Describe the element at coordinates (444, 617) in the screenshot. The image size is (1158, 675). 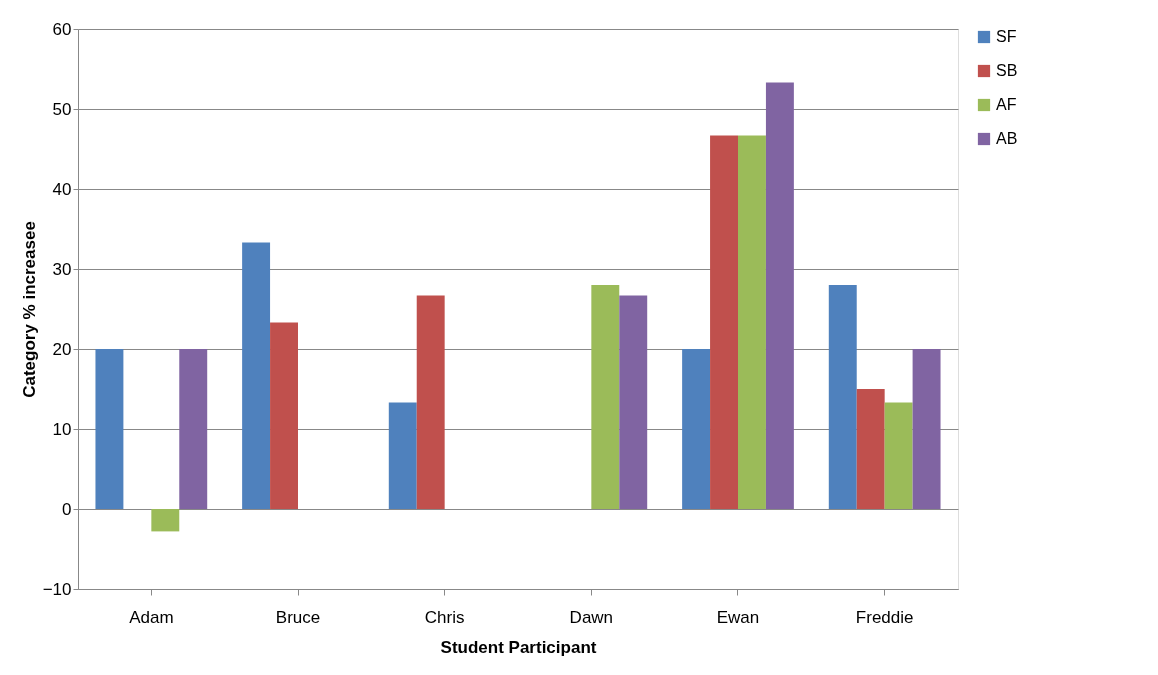
I see `x-tick-label: Chris` at that location.